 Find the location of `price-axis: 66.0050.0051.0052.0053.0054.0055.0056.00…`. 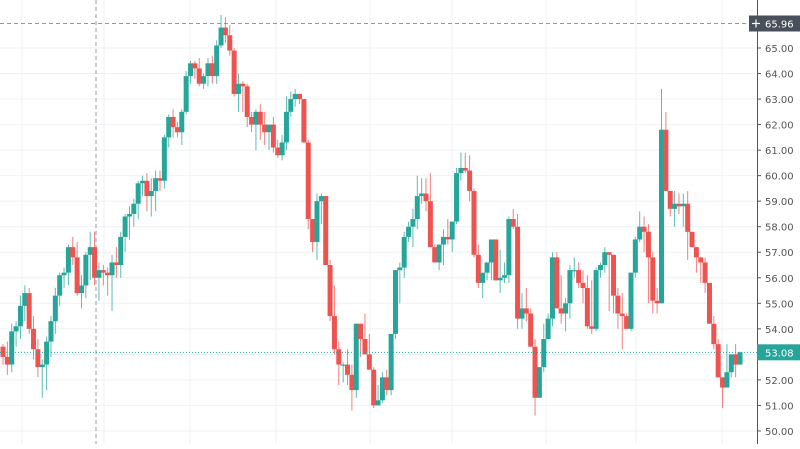

price-axis: 66.0050.0051.0052.0053.0054.0055.0056.00… is located at coordinates (774, 222).